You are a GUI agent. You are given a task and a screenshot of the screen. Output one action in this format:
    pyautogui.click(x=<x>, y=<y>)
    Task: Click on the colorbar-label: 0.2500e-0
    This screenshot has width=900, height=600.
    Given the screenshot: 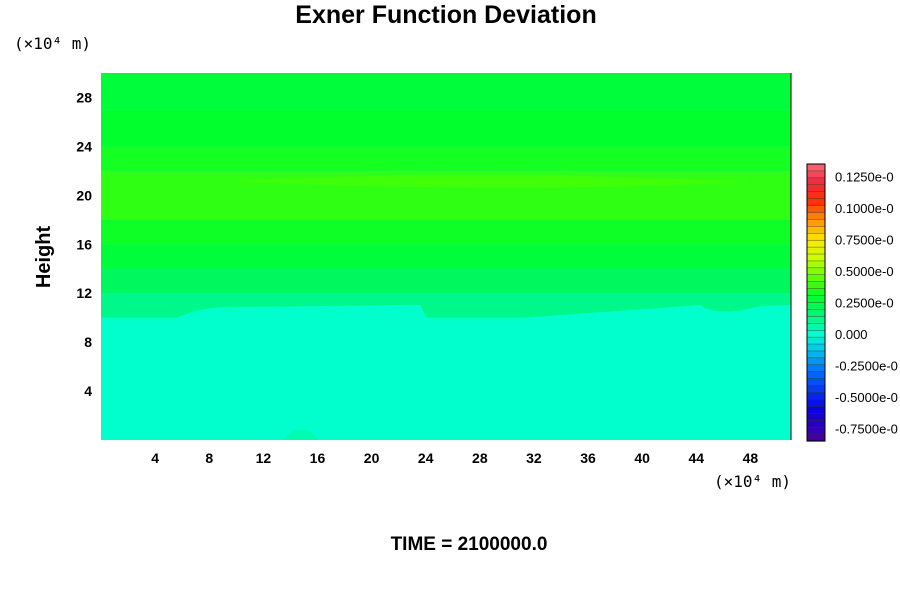 What is the action you would take?
    pyautogui.click(x=864, y=303)
    